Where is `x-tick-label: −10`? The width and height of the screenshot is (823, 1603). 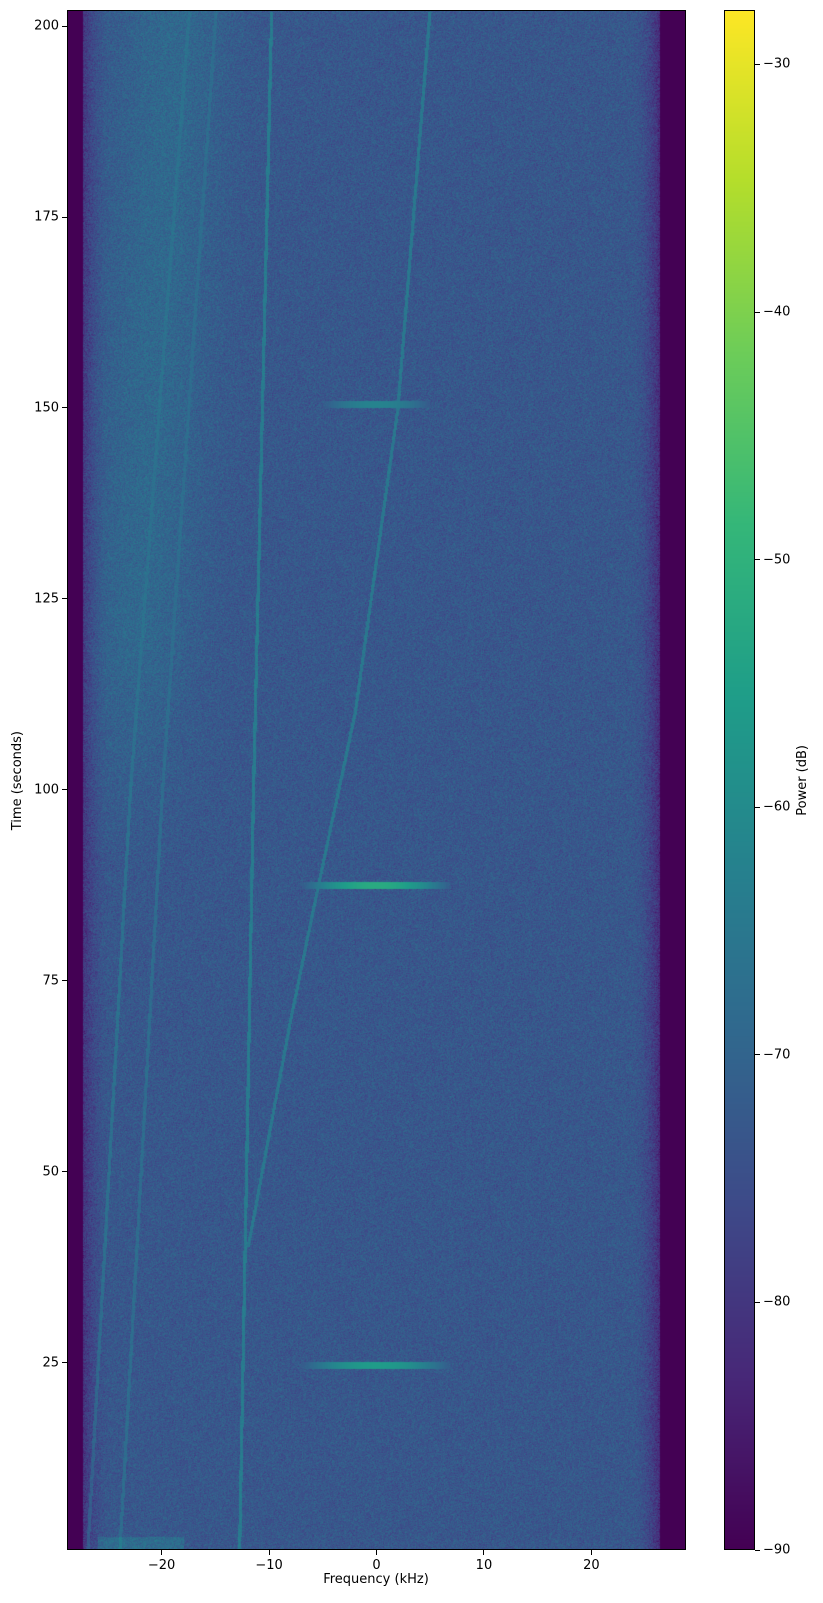
x-tick-label: −10 is located at coordinates (269, 1565).